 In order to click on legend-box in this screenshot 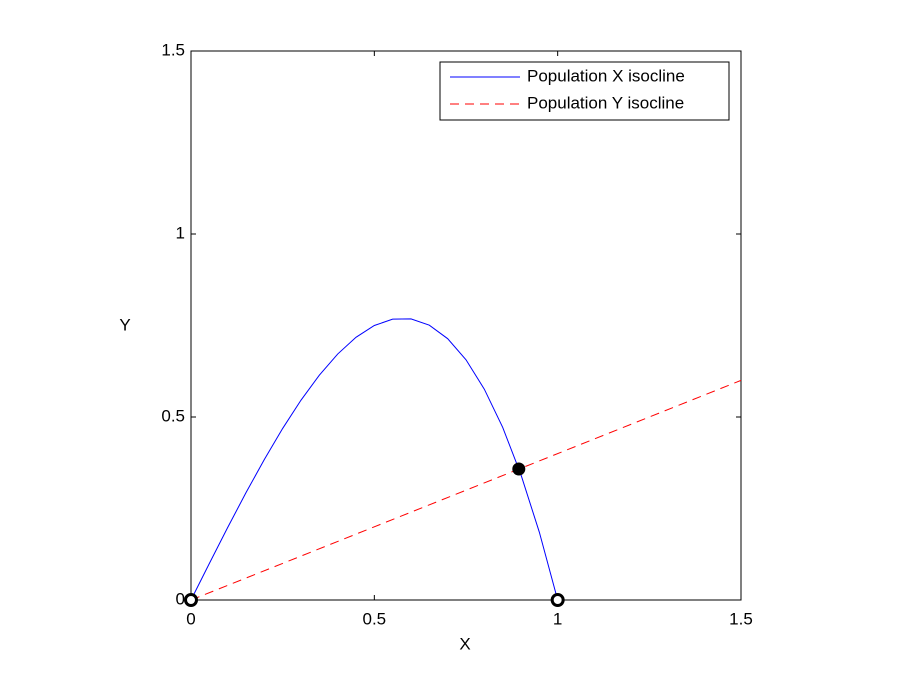, I will do `click(584, 91)`.